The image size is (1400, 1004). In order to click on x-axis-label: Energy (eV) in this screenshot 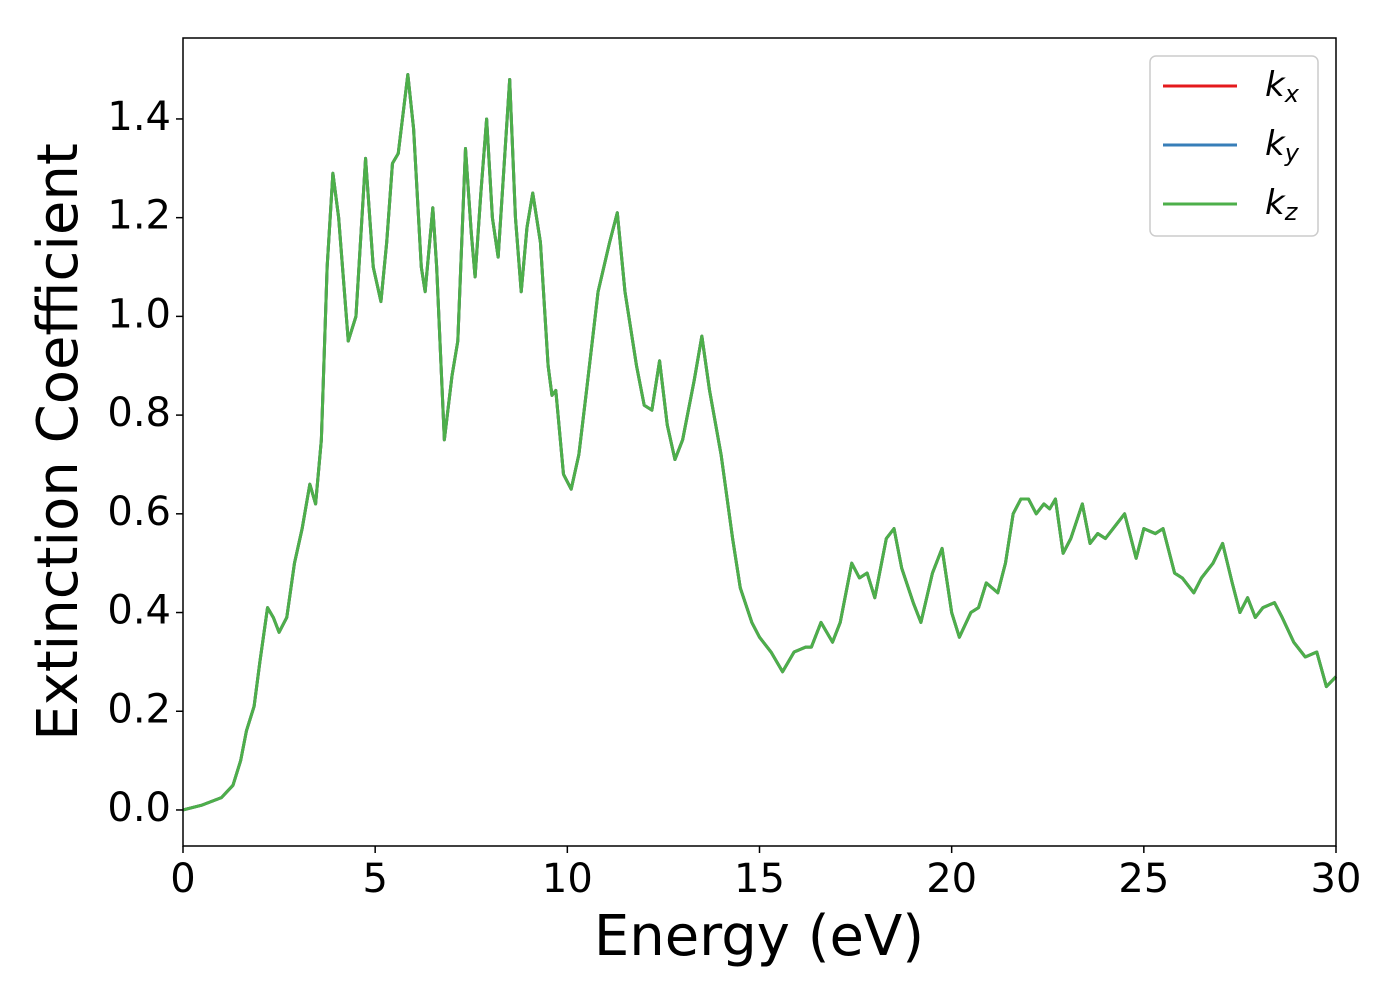, I will do `click(759, 936)`.